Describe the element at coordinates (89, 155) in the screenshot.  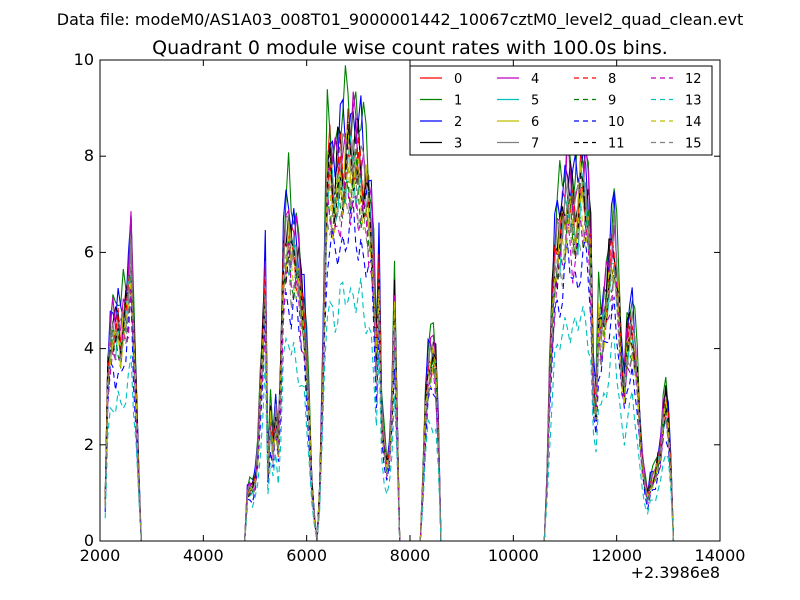
I see `y-tick-label-8: 8` at that location.